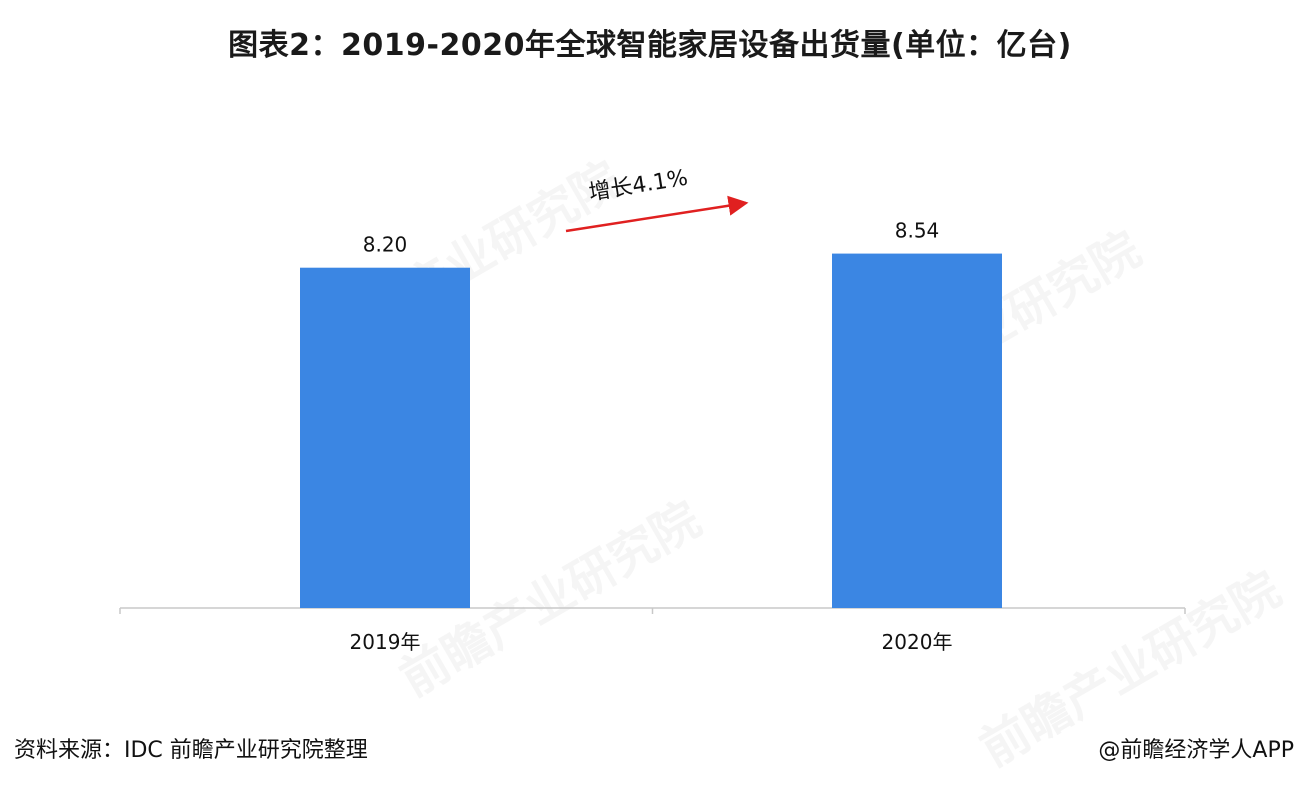 Image resolution: width=1300 pixels, height=790 pixels. What do you see at coordinates (650, 45) in the screenshot?
I see `chart-title: 图表2：2019-2020年全球智能家居设备出货量(单位：亿台)` at bounding box center [650, 45].